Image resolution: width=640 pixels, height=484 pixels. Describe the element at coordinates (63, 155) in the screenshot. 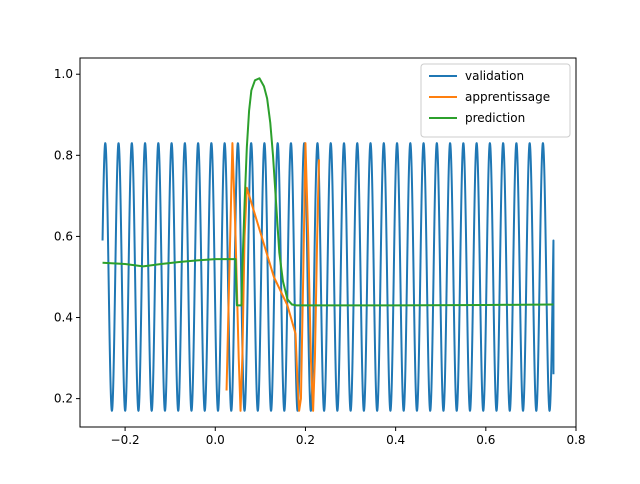

I see `y-tick-label: 0.8` at that location.